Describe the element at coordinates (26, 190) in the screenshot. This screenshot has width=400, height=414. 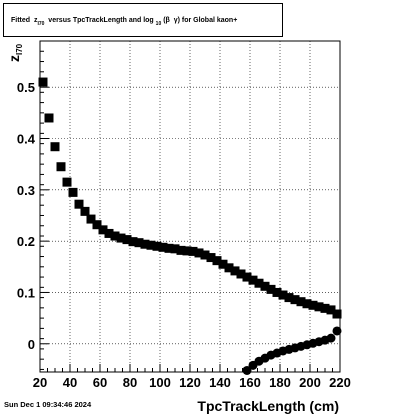
I see `y-tick-label: 0.3` at that location.